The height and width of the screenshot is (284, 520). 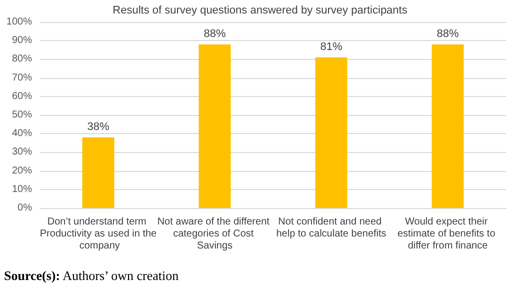 What do you see at coordinates (260, 10) in the screenshot?
I see `chart-title: Results of survey questions answered by survey participants` at bounding box center [260, 10].